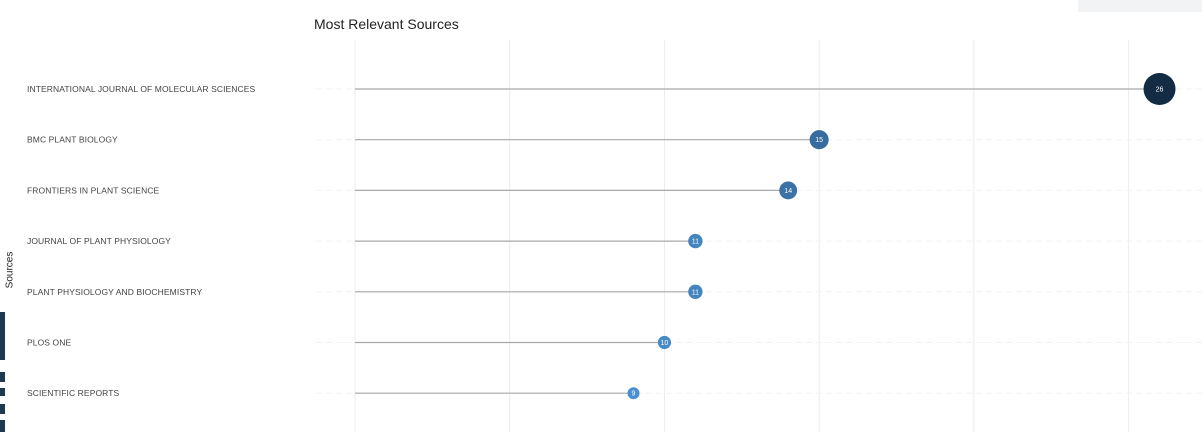 This screenshot has width=1202, height=432. What do you see at coordinates (1140, 6) in the screenshot?
I see `toolbar-placeholder` at bounding box center [1140, 6].